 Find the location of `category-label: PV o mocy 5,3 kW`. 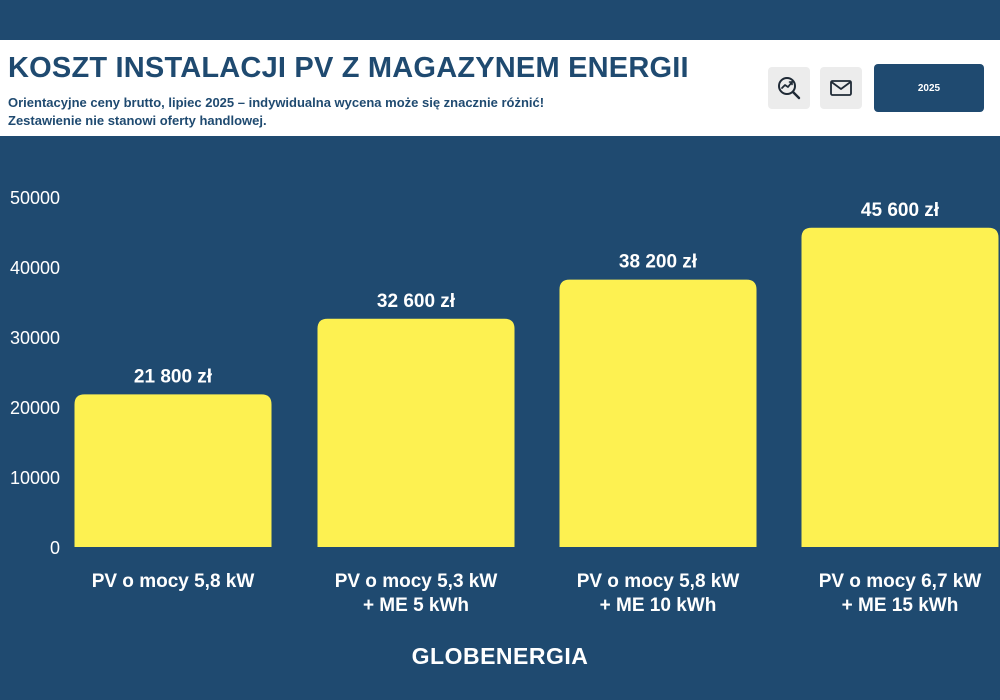

category-label: PV o mocy 5,3 kW is located at coordinates (416, 581).